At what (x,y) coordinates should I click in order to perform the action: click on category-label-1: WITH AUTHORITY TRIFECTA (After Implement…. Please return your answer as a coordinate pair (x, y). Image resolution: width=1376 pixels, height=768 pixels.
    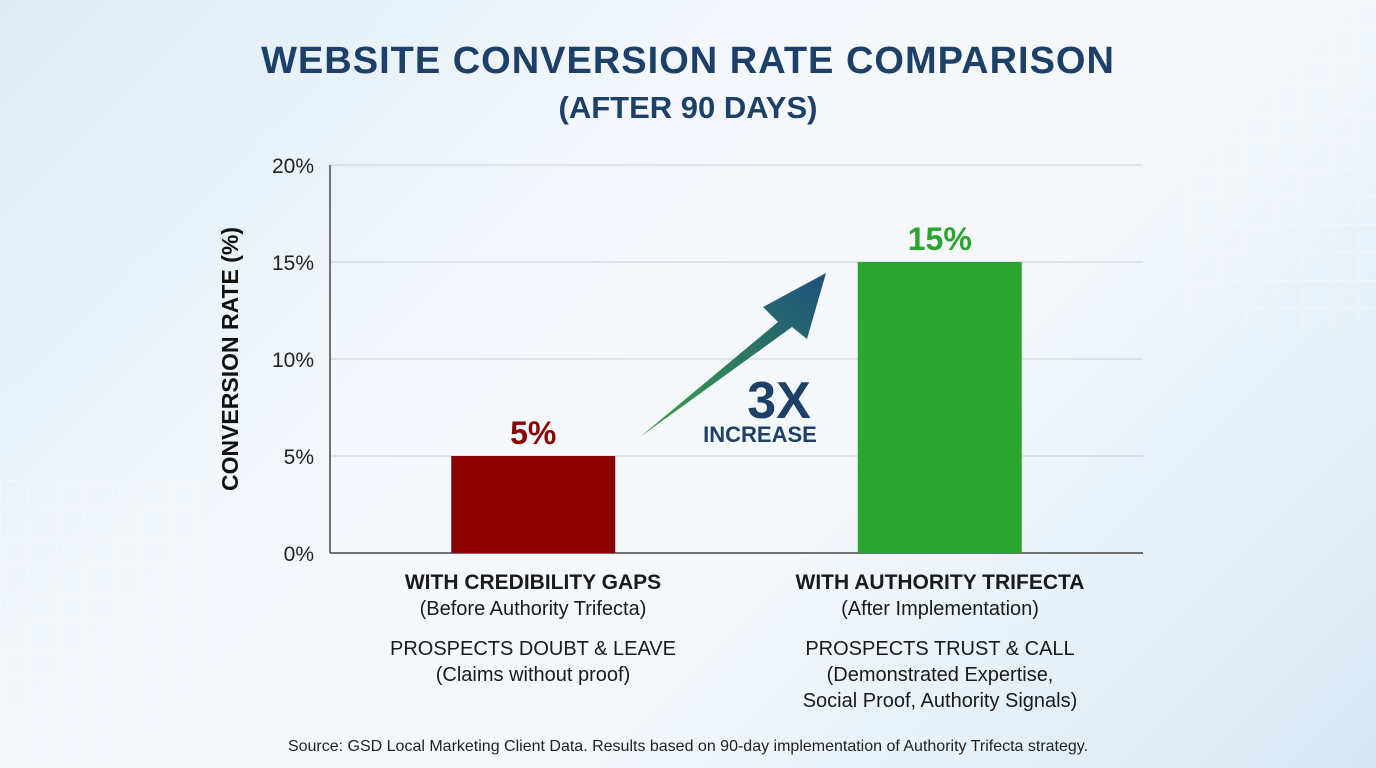
    Looking at the image, I should click on (940, 642).